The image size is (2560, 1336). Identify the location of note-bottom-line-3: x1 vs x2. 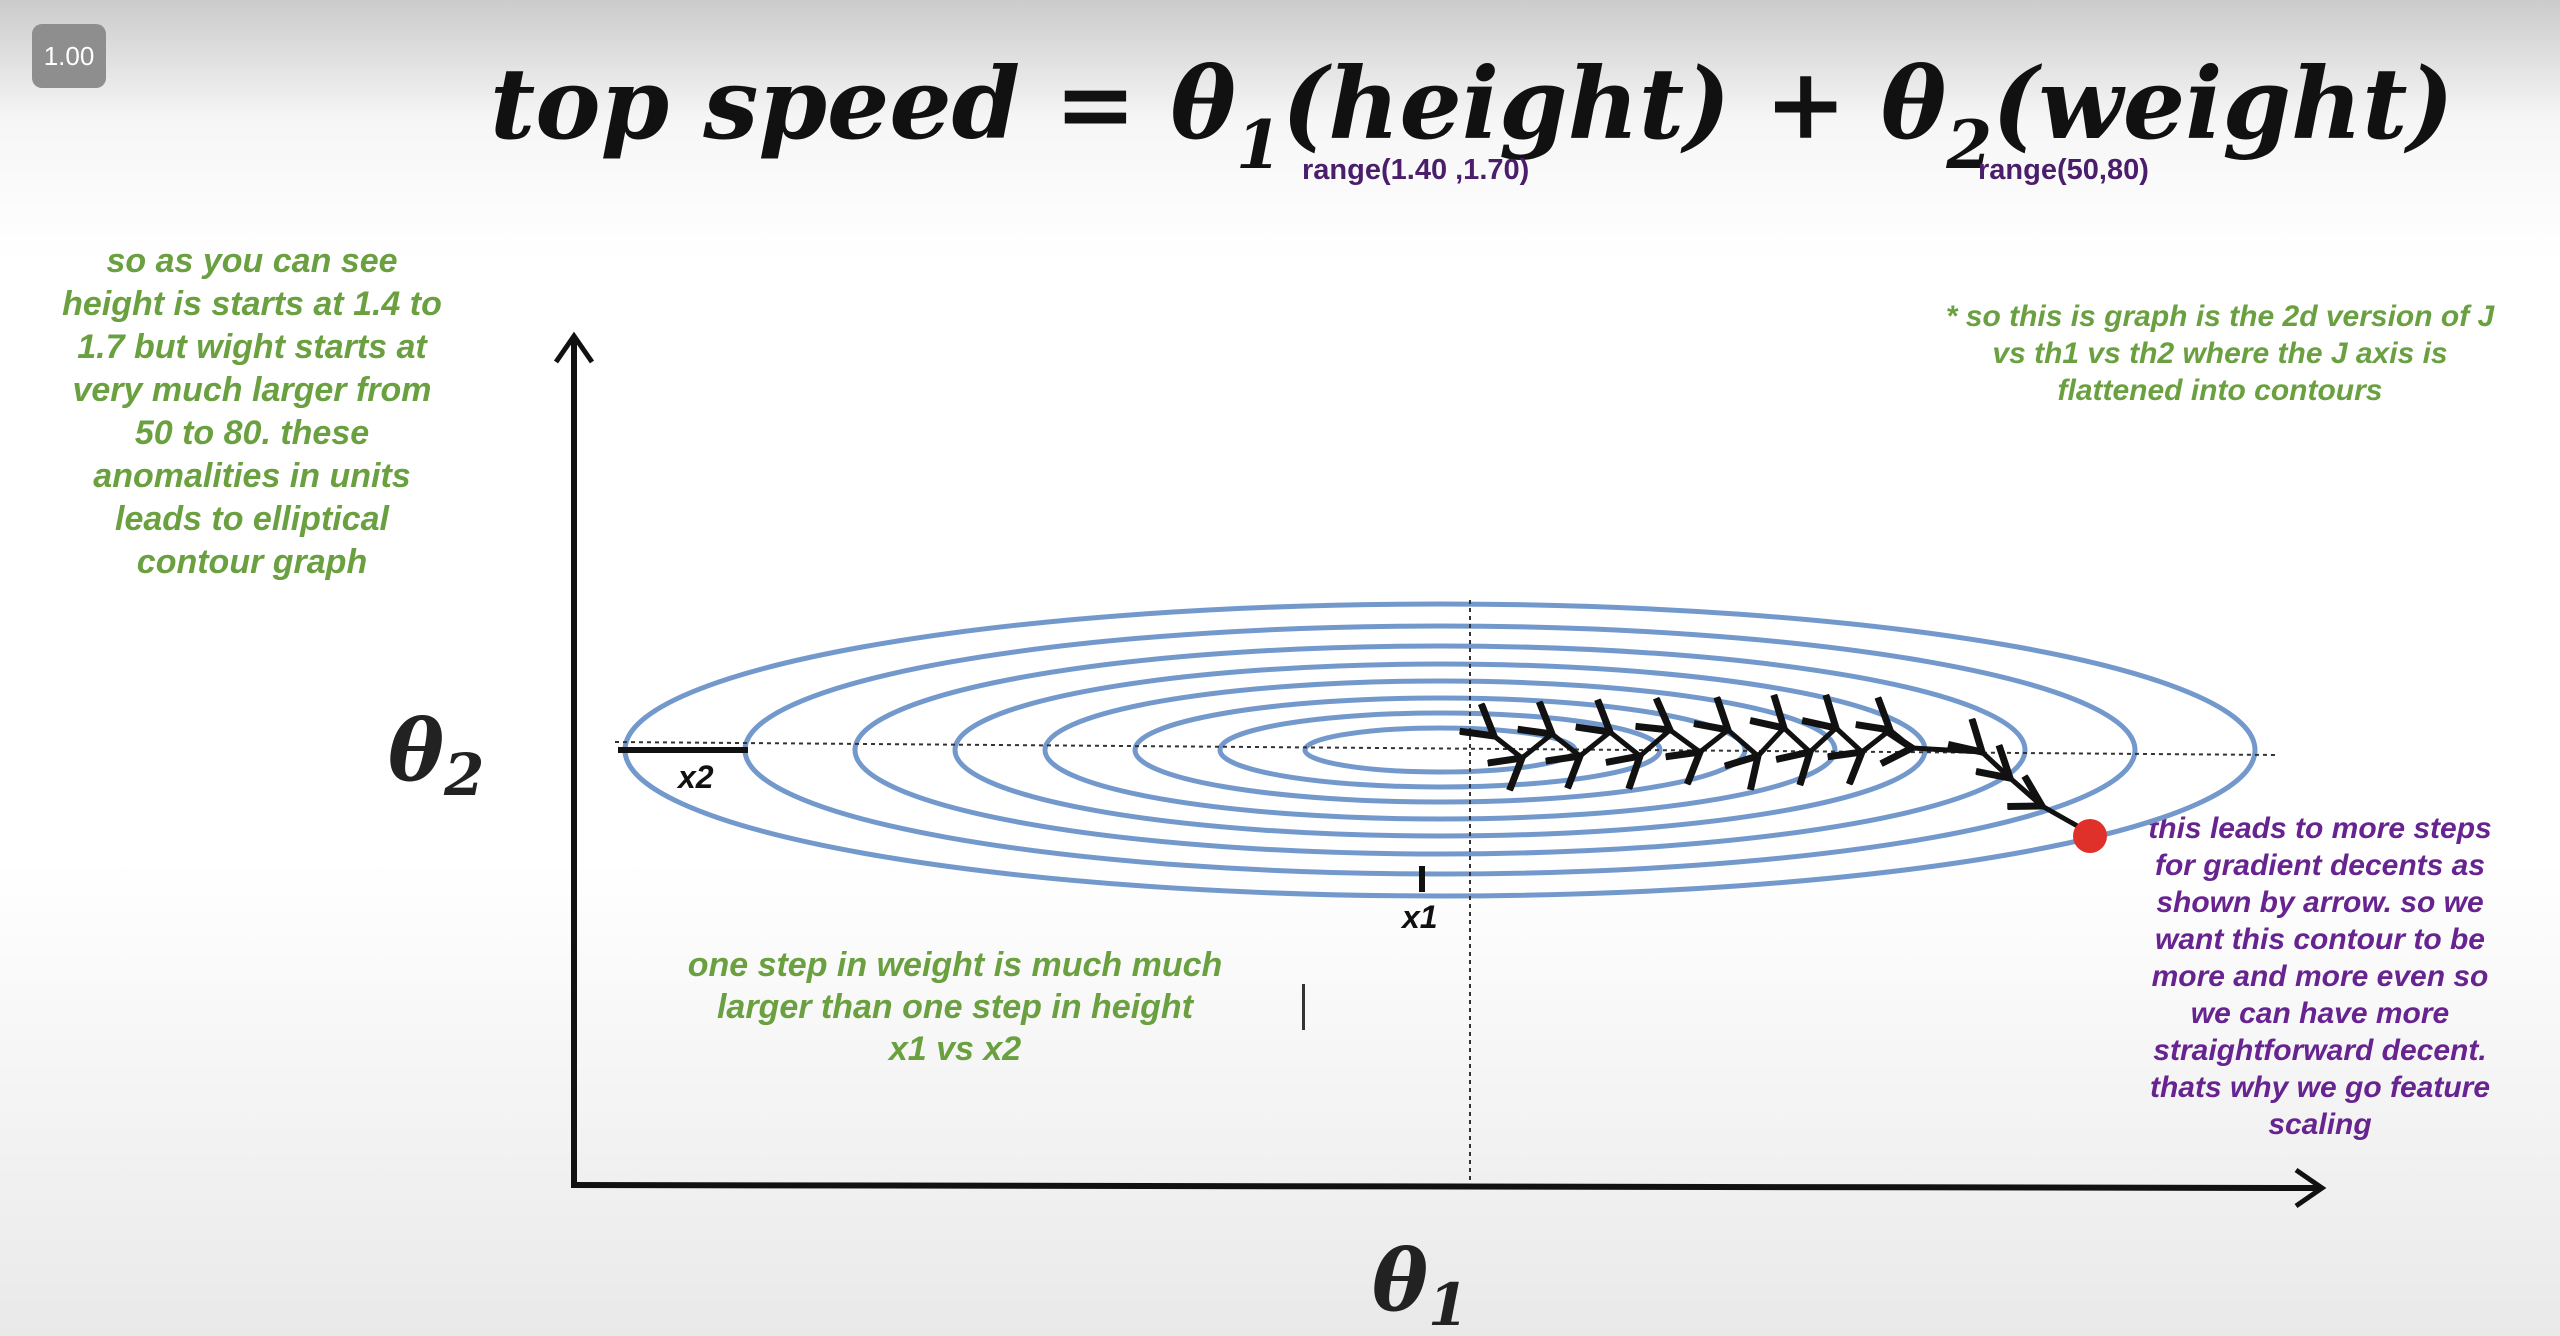
(955, 1049).